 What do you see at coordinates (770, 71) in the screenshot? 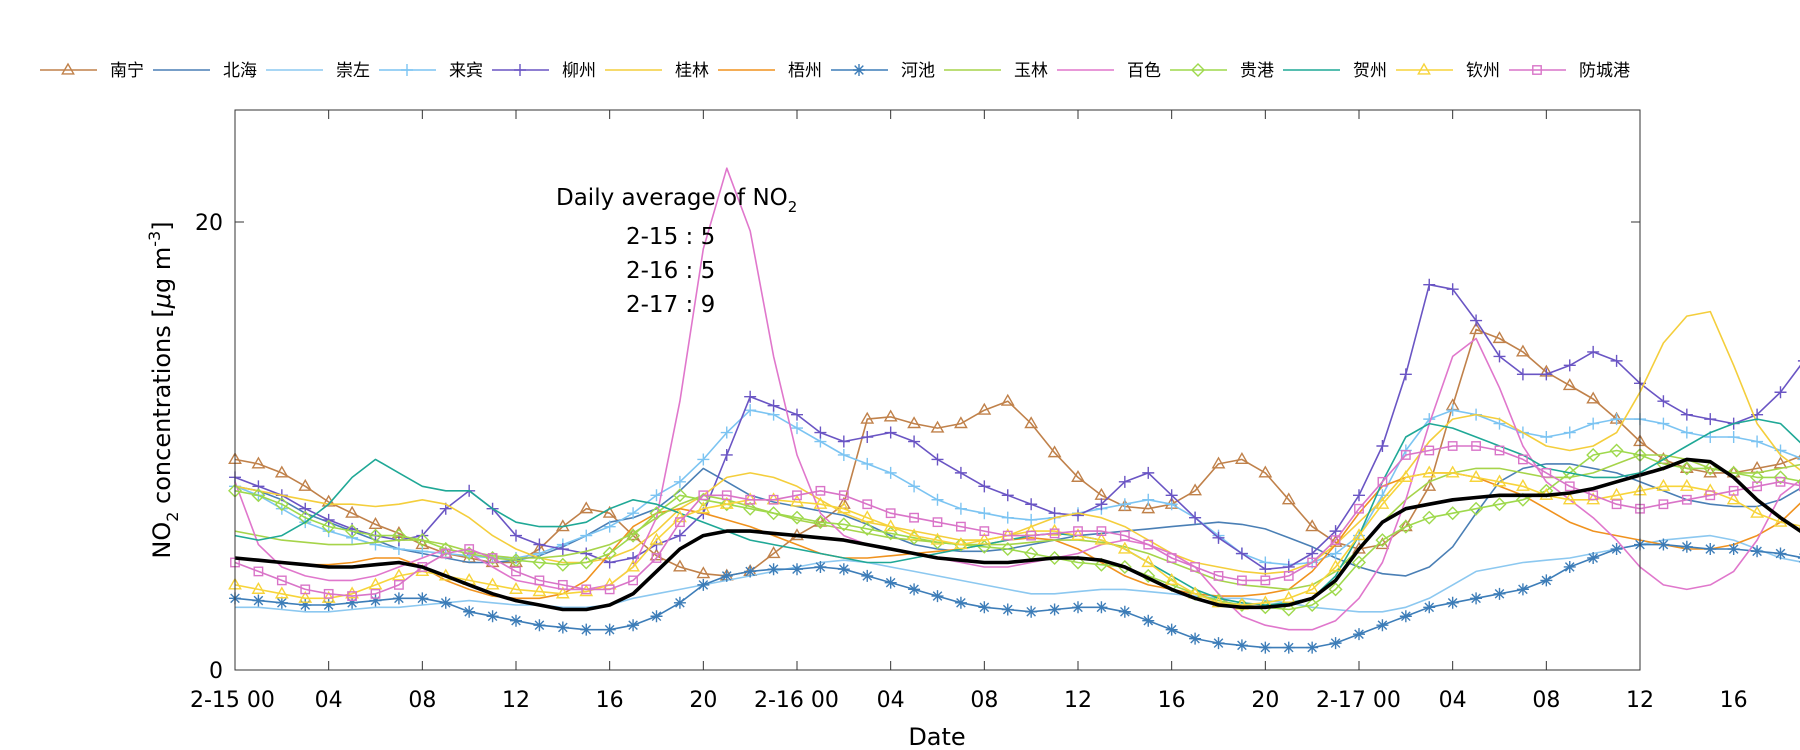
I see `legend-item: 梧州` at bounding box center [770, 71].